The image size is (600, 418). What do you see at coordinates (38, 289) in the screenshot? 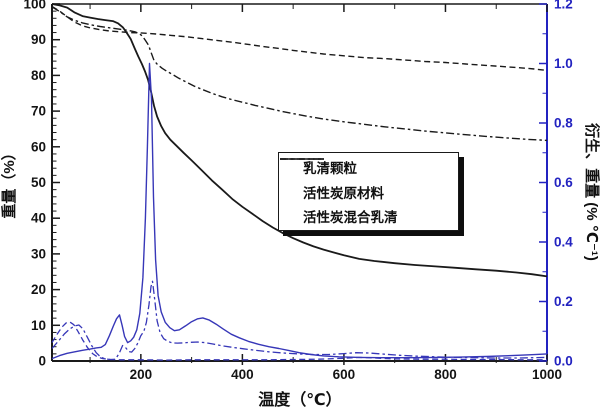
I see `y-left-tick-label: 20` at bounding box center [38, 289].